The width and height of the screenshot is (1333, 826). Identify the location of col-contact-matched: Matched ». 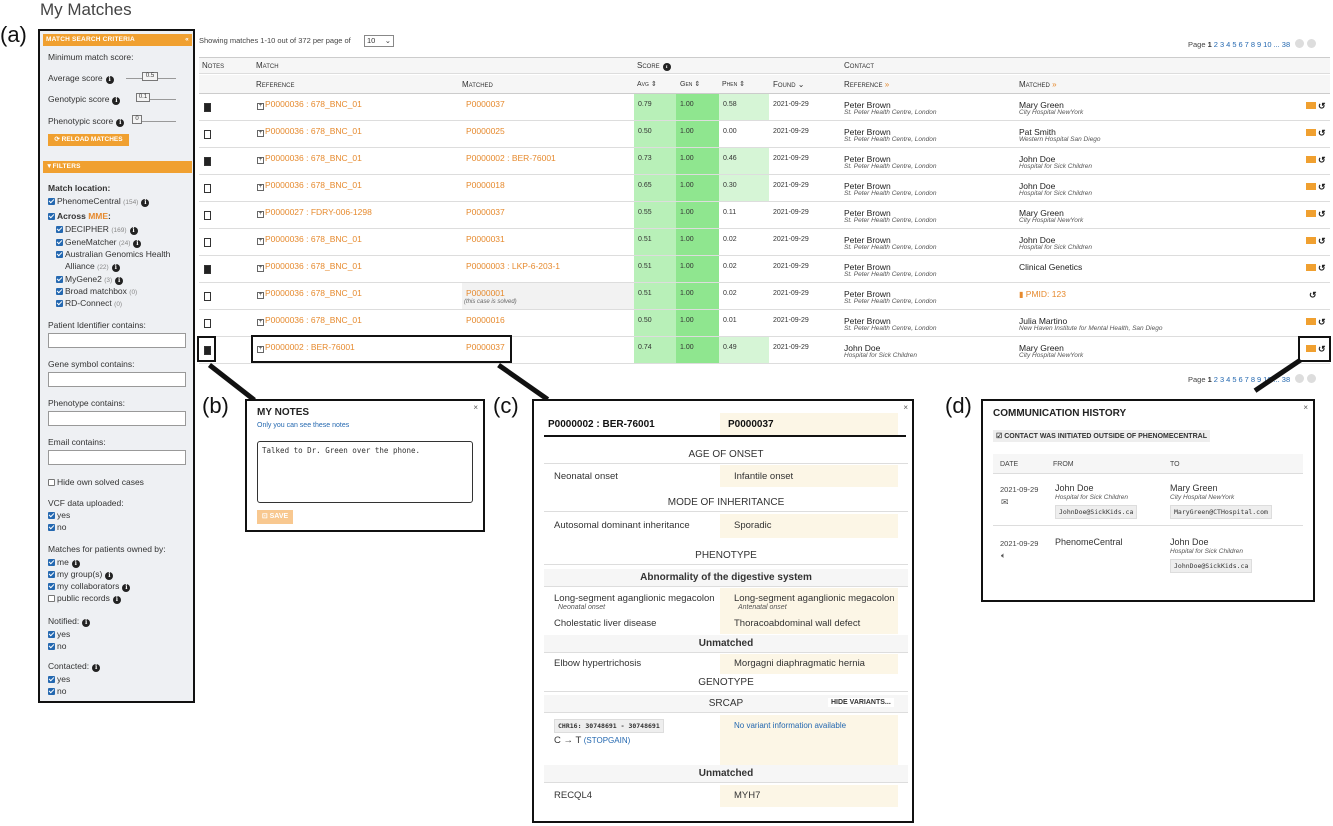
(1038, 84).